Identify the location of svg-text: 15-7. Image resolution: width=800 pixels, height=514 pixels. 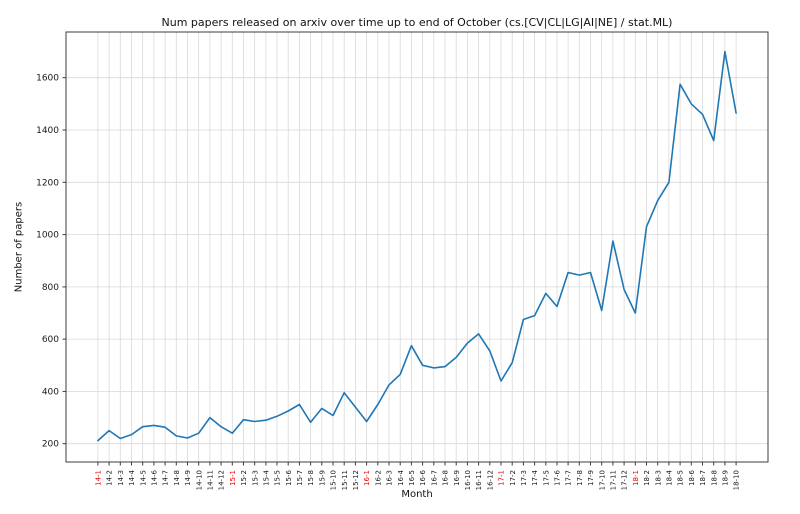
(300, 478).